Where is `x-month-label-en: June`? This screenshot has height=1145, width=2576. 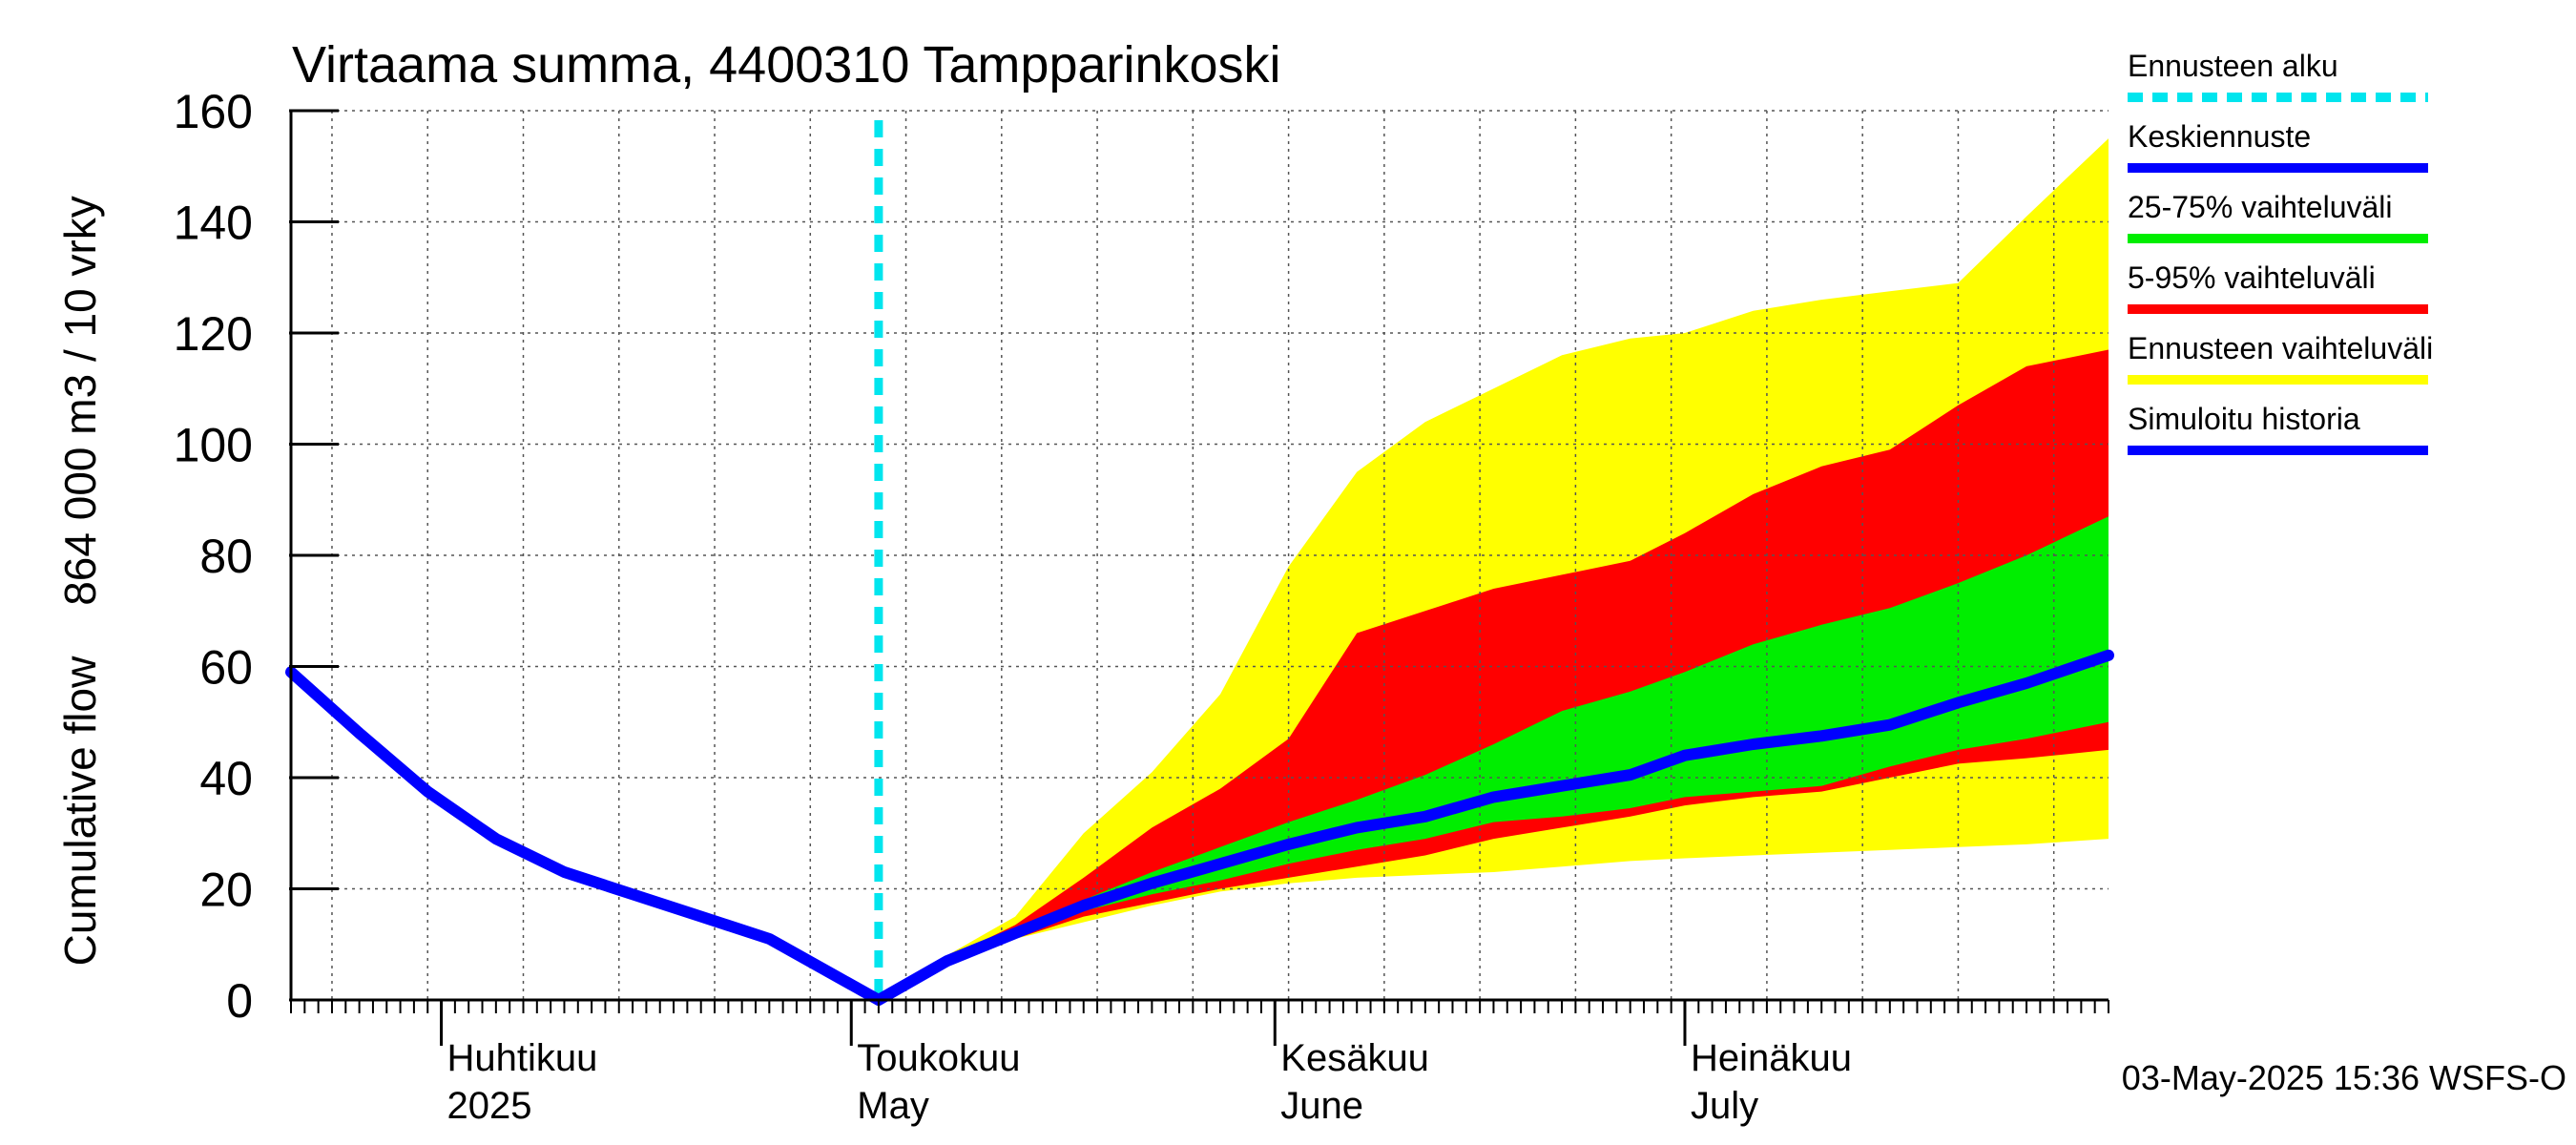 x-month-label-en: June is located at coordinates (1321, 1106).